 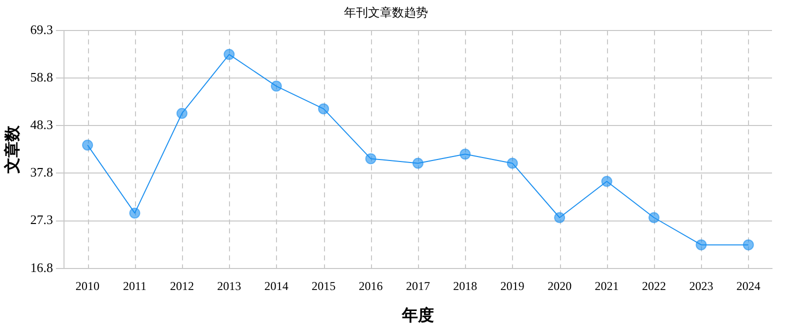 I want to click on x-tick-label: 2020, so click(x=560, y=285).